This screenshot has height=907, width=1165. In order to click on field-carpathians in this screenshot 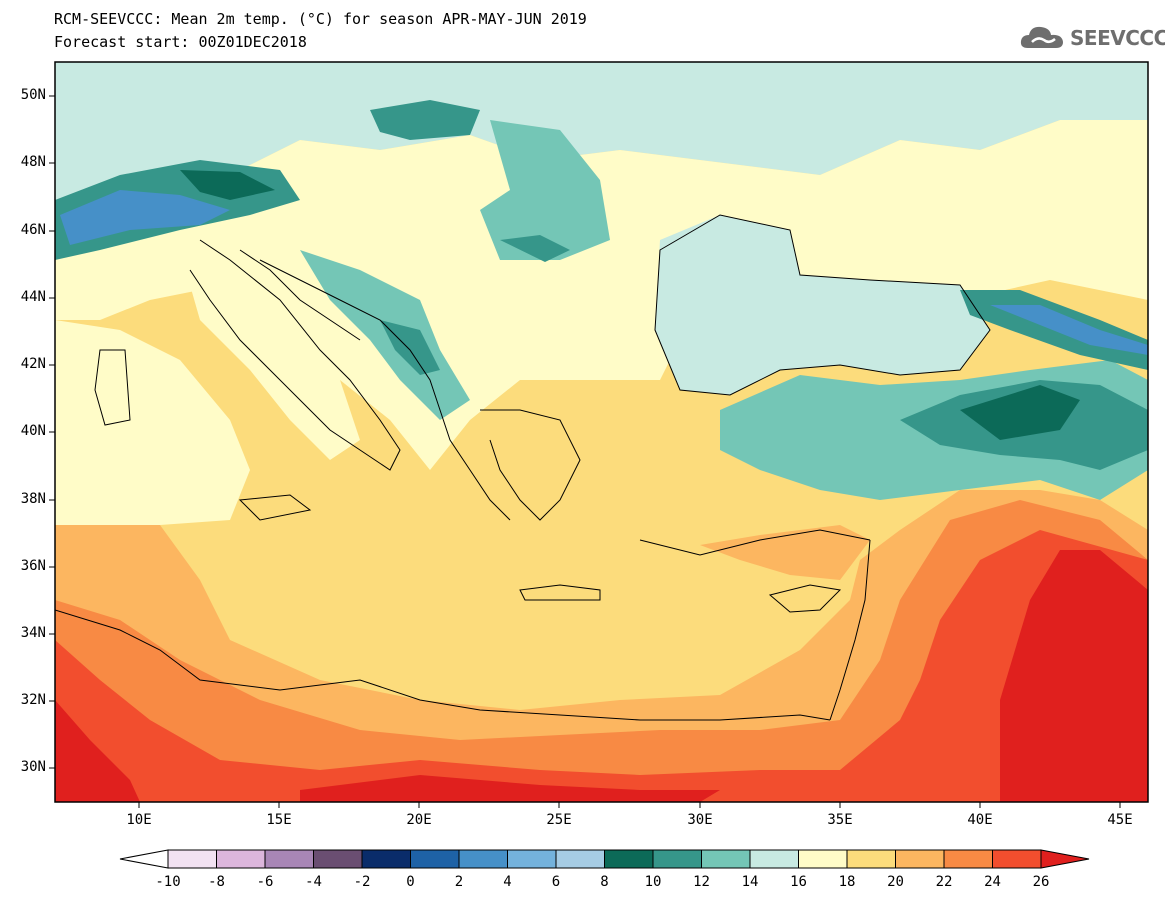, I will do `click(545, 190)`.